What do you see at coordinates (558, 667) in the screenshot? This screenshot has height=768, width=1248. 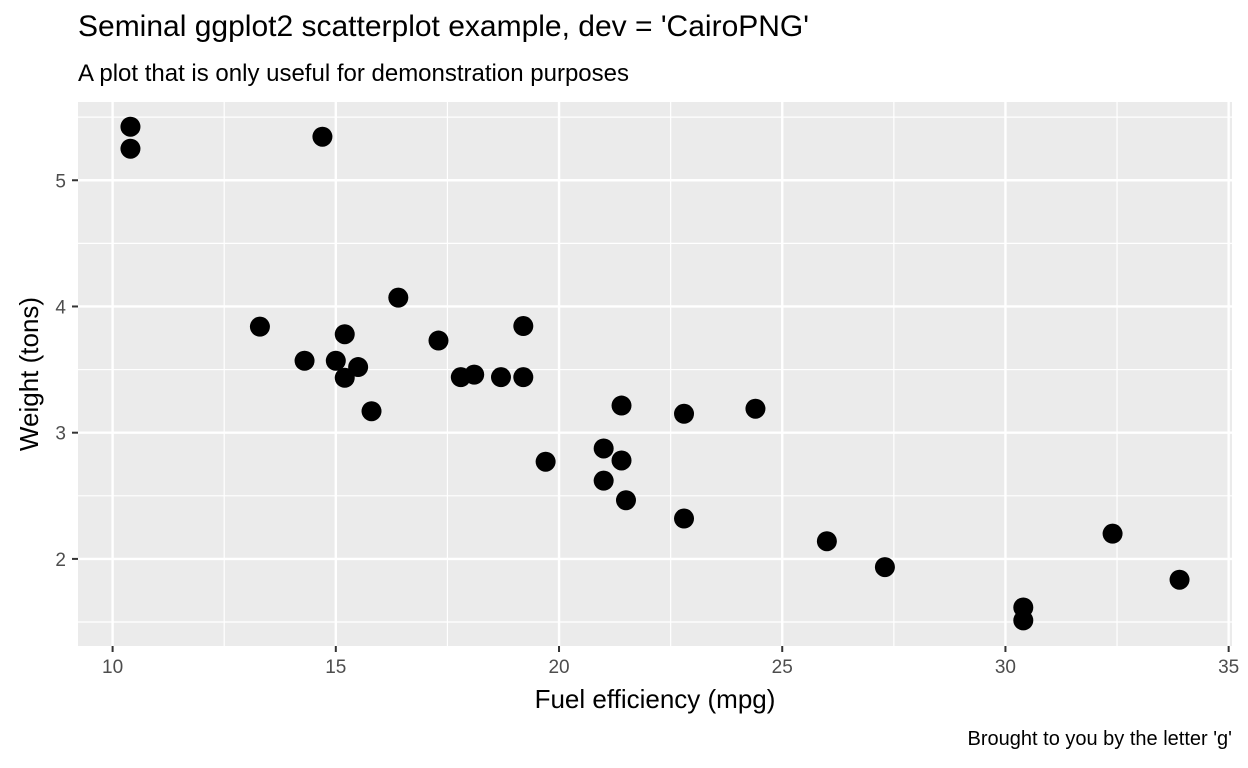 I see `x-tick-label: 20` at bounding box center [558, 667].